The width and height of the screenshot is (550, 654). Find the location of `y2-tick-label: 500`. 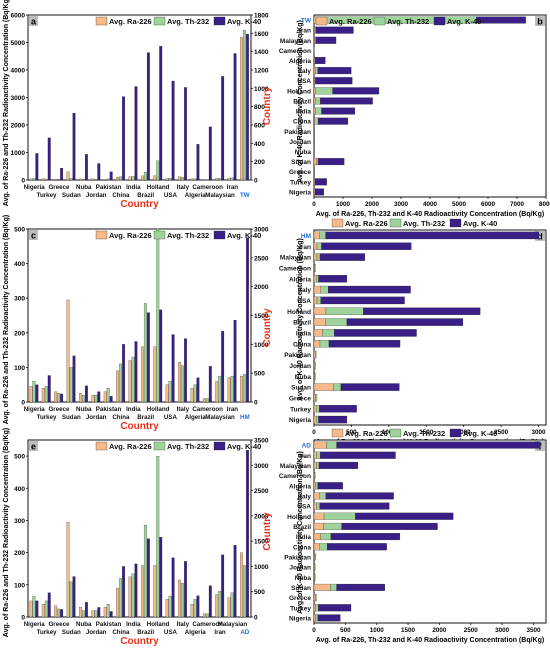

y2-tick-label: 500 is located at coordinates (259, 592).